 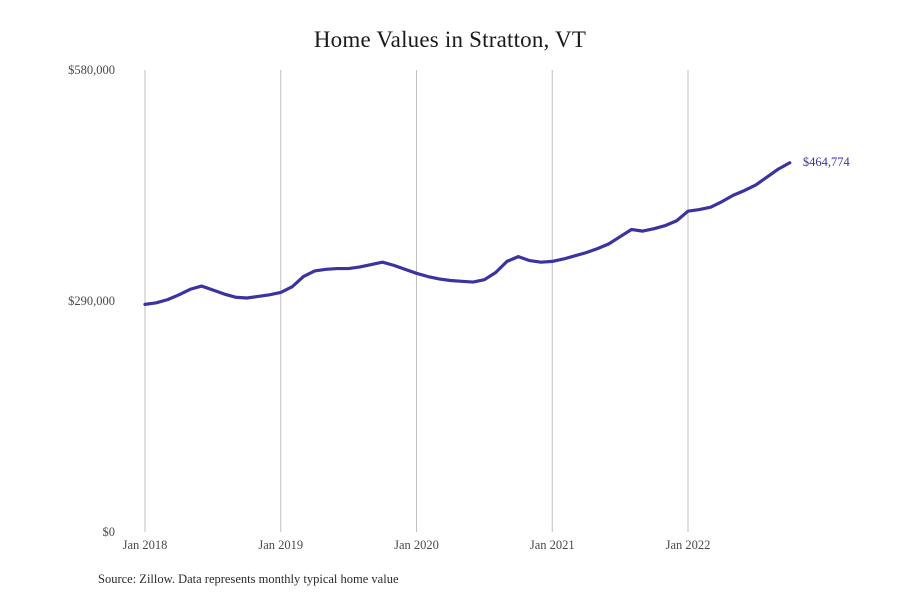 What do you see at coordinates (552, 545) in the screenshot?
I see `x-axis-tick-label-jan-2021: Jan 2021` at bounding box center [552, 545].